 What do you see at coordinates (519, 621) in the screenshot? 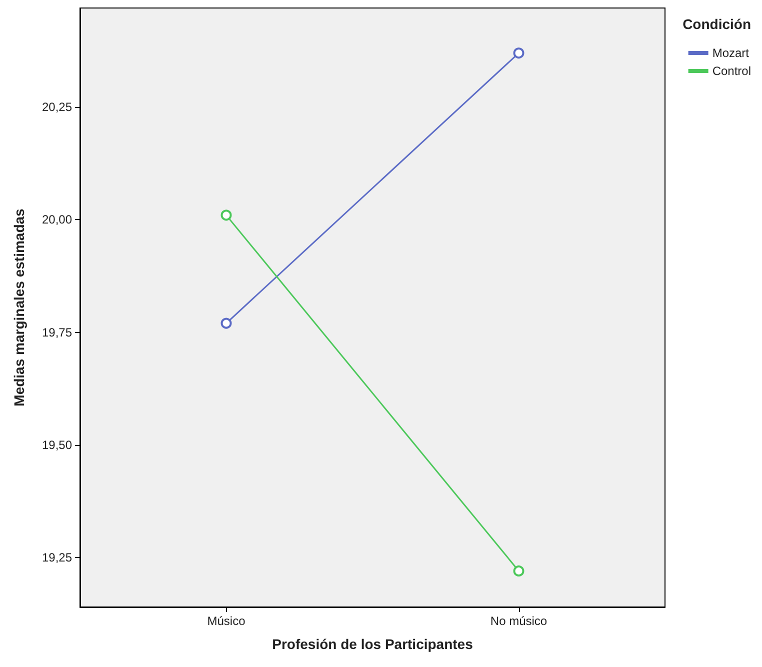
I see `x-tick-label: No músico` at bounding box center [519, 621].